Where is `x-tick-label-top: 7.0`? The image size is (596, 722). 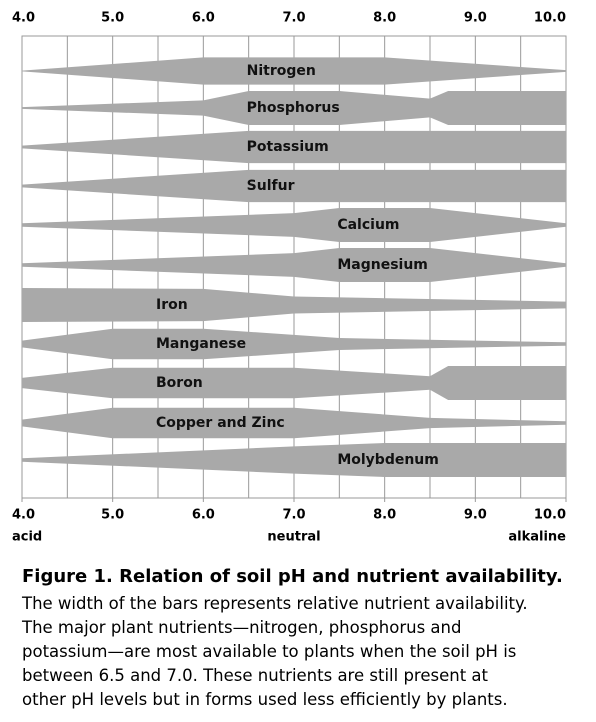 x-tick-label-top: 7.0 is located at coordinates (293, 18).